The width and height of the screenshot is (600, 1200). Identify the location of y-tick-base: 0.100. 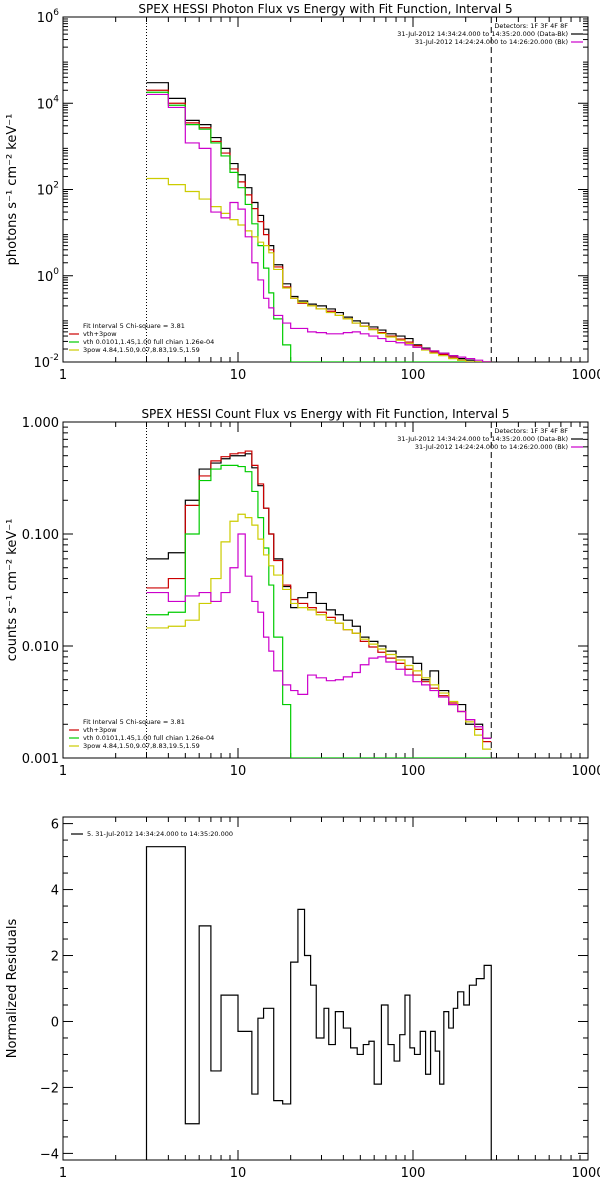
(40, 535).